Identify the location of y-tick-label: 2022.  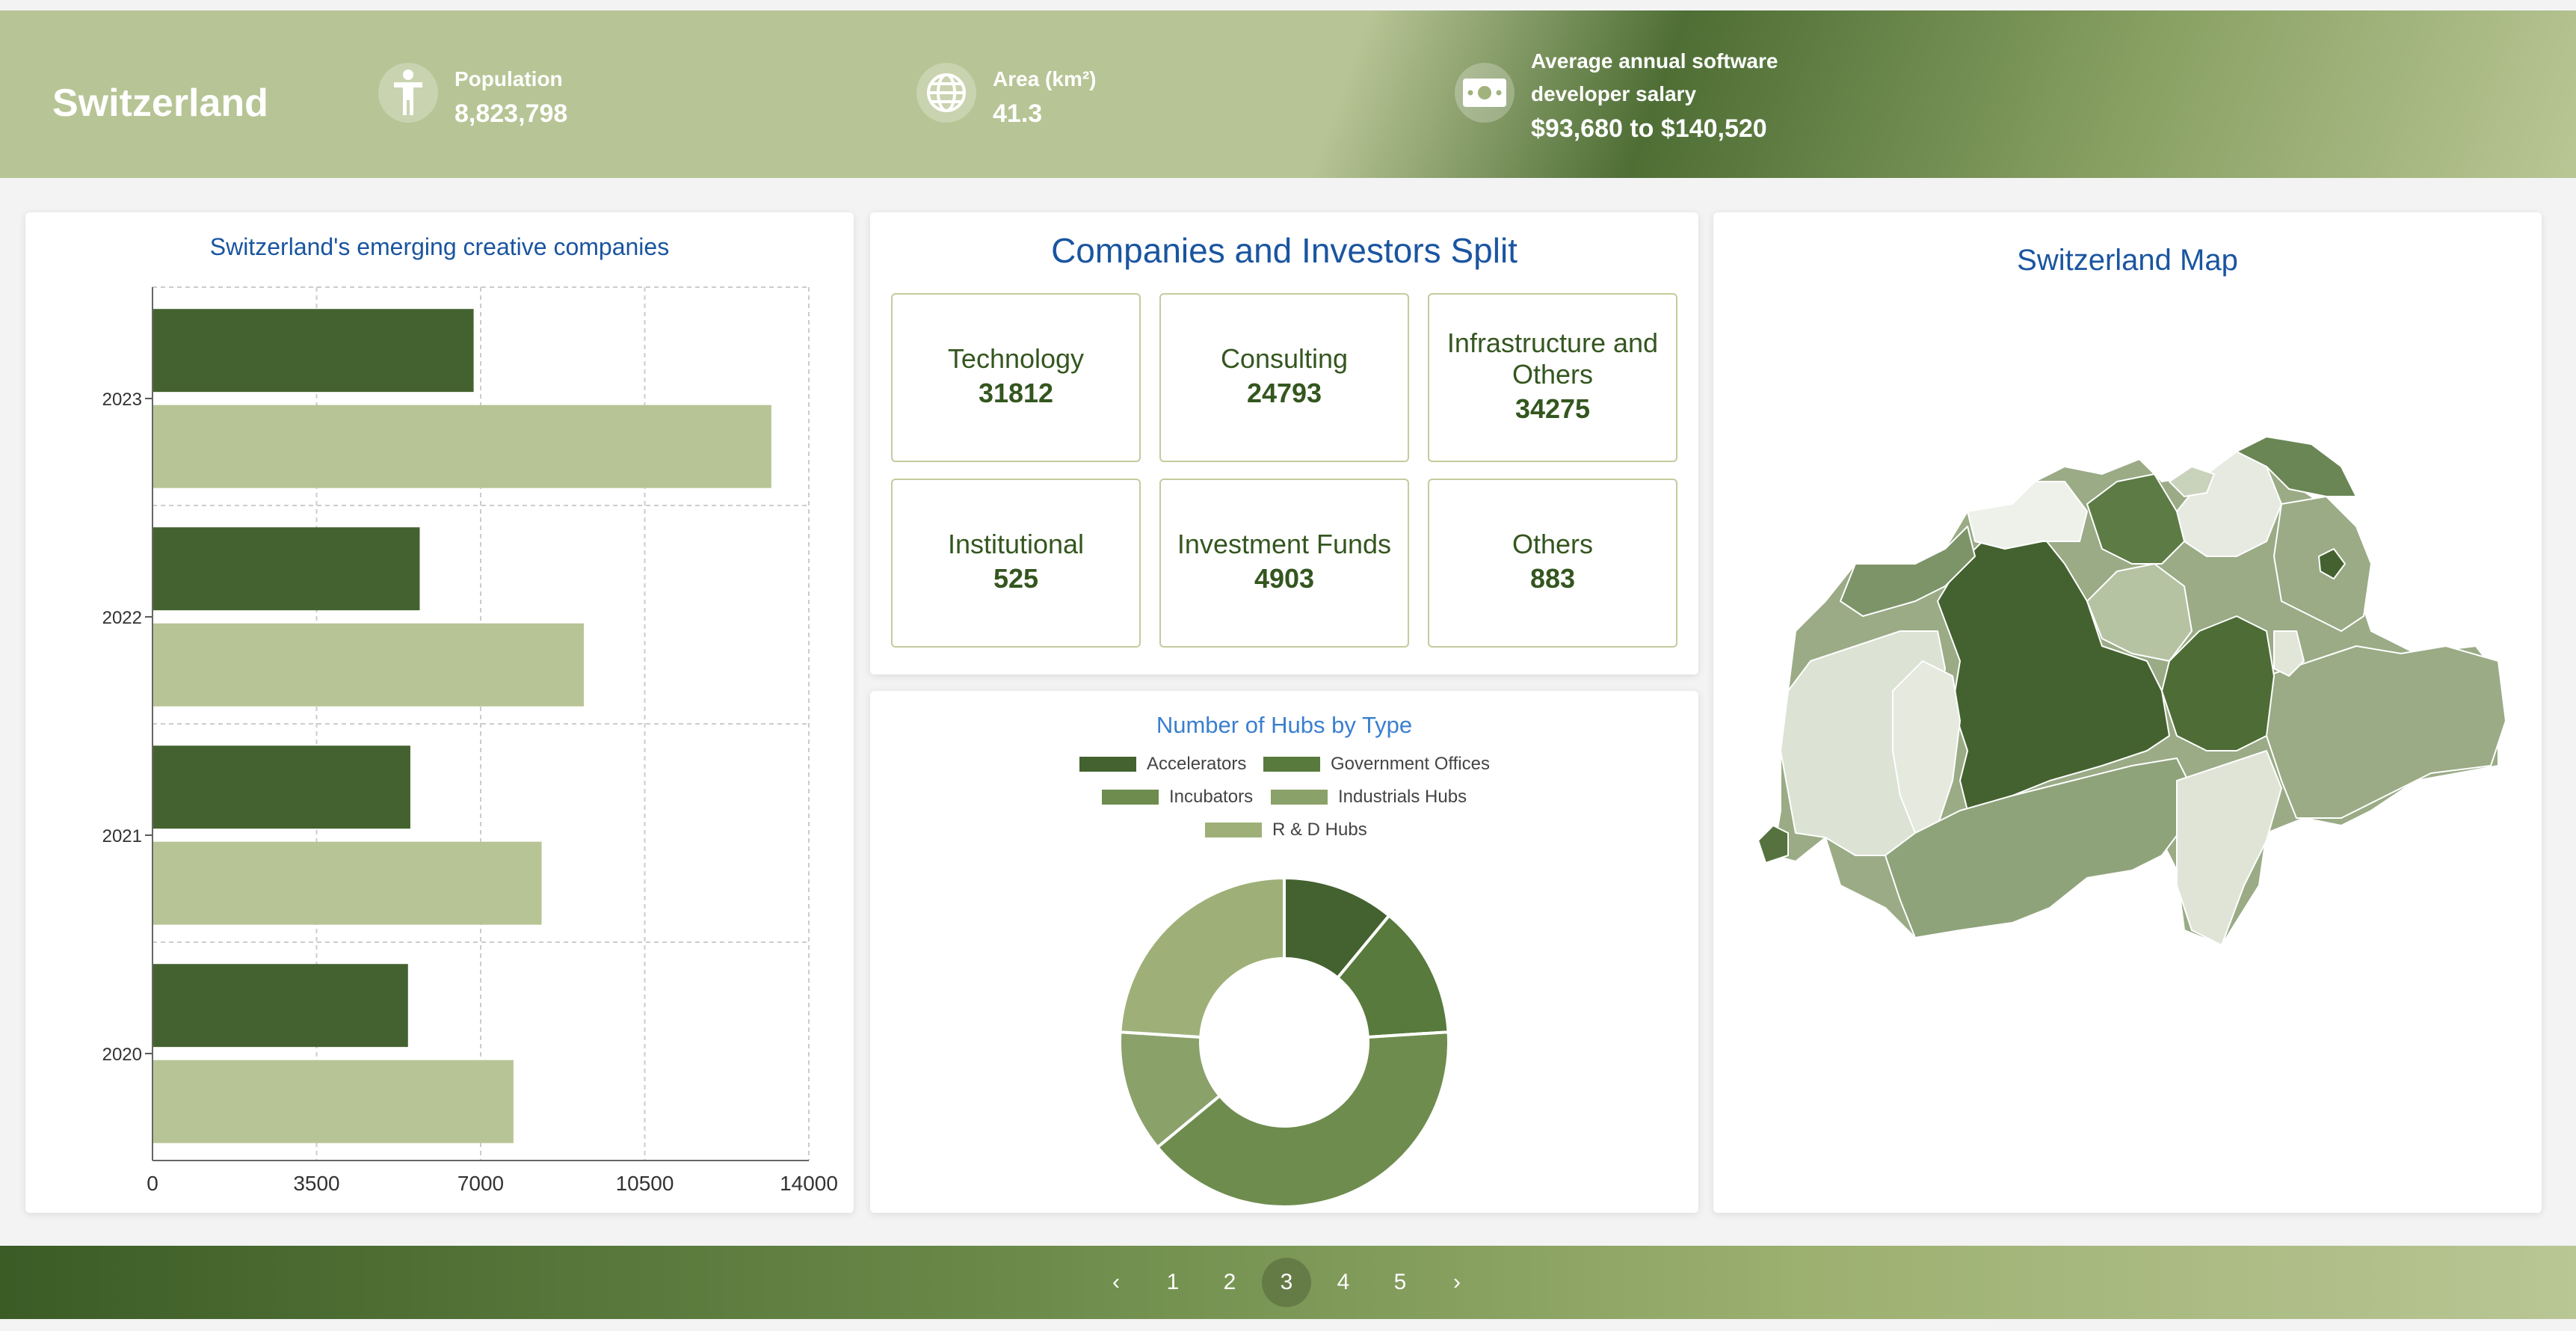
(122, 618).